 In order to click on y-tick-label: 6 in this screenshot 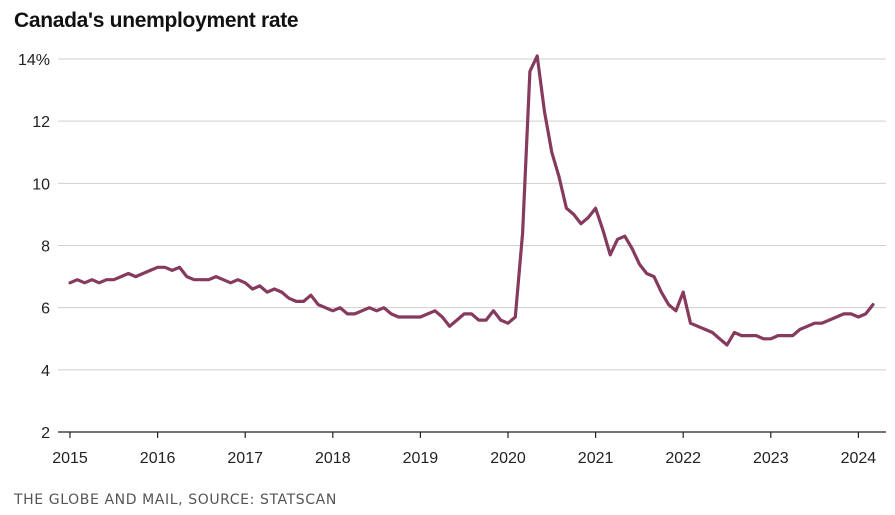, I will do `click(45, 309)`.